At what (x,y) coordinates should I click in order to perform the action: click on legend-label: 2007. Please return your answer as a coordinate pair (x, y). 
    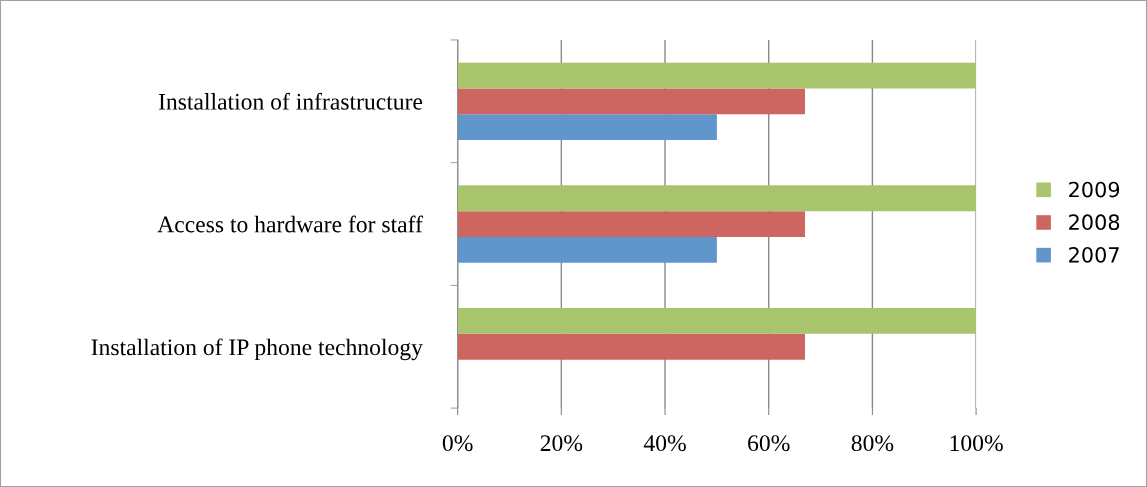
    Looking at the image, I should click on (1094, 254).